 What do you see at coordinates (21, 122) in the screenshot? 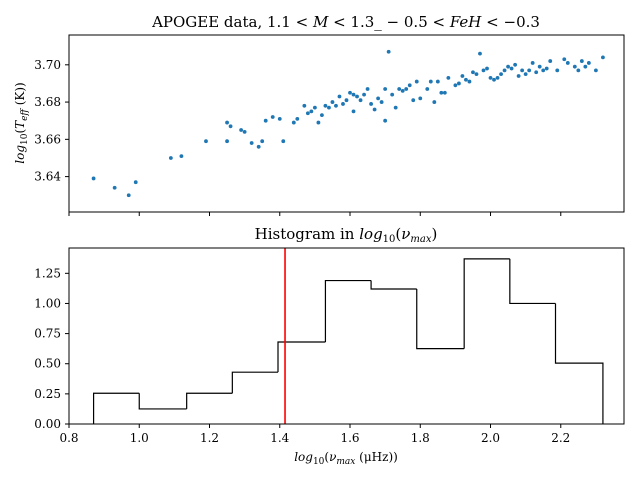
I see `scatter-y-label: log10(Teff (K))` at bounding box center [21, 122].